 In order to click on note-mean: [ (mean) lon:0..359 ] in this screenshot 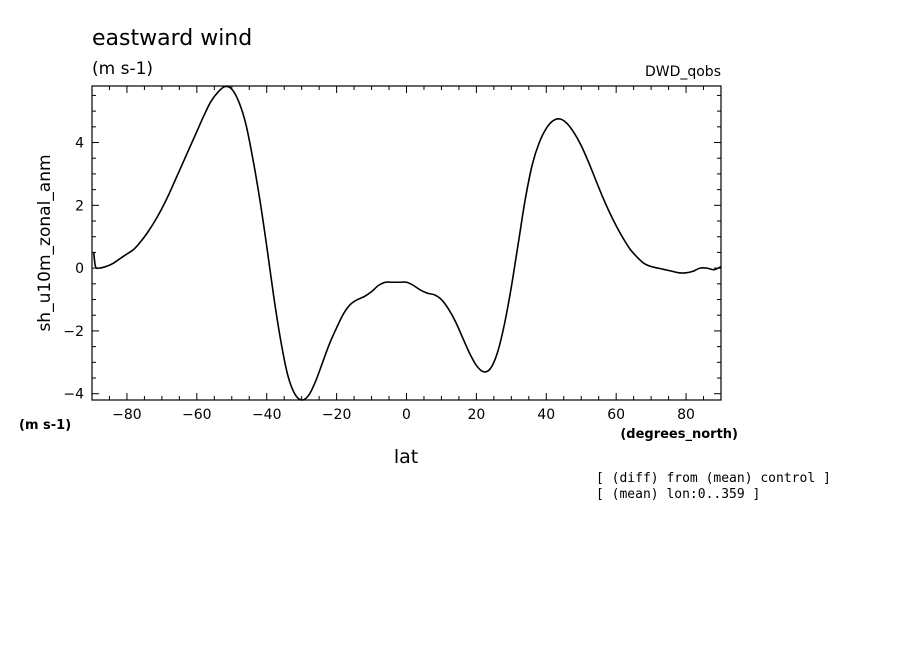, I will do `click(678, 494)`.